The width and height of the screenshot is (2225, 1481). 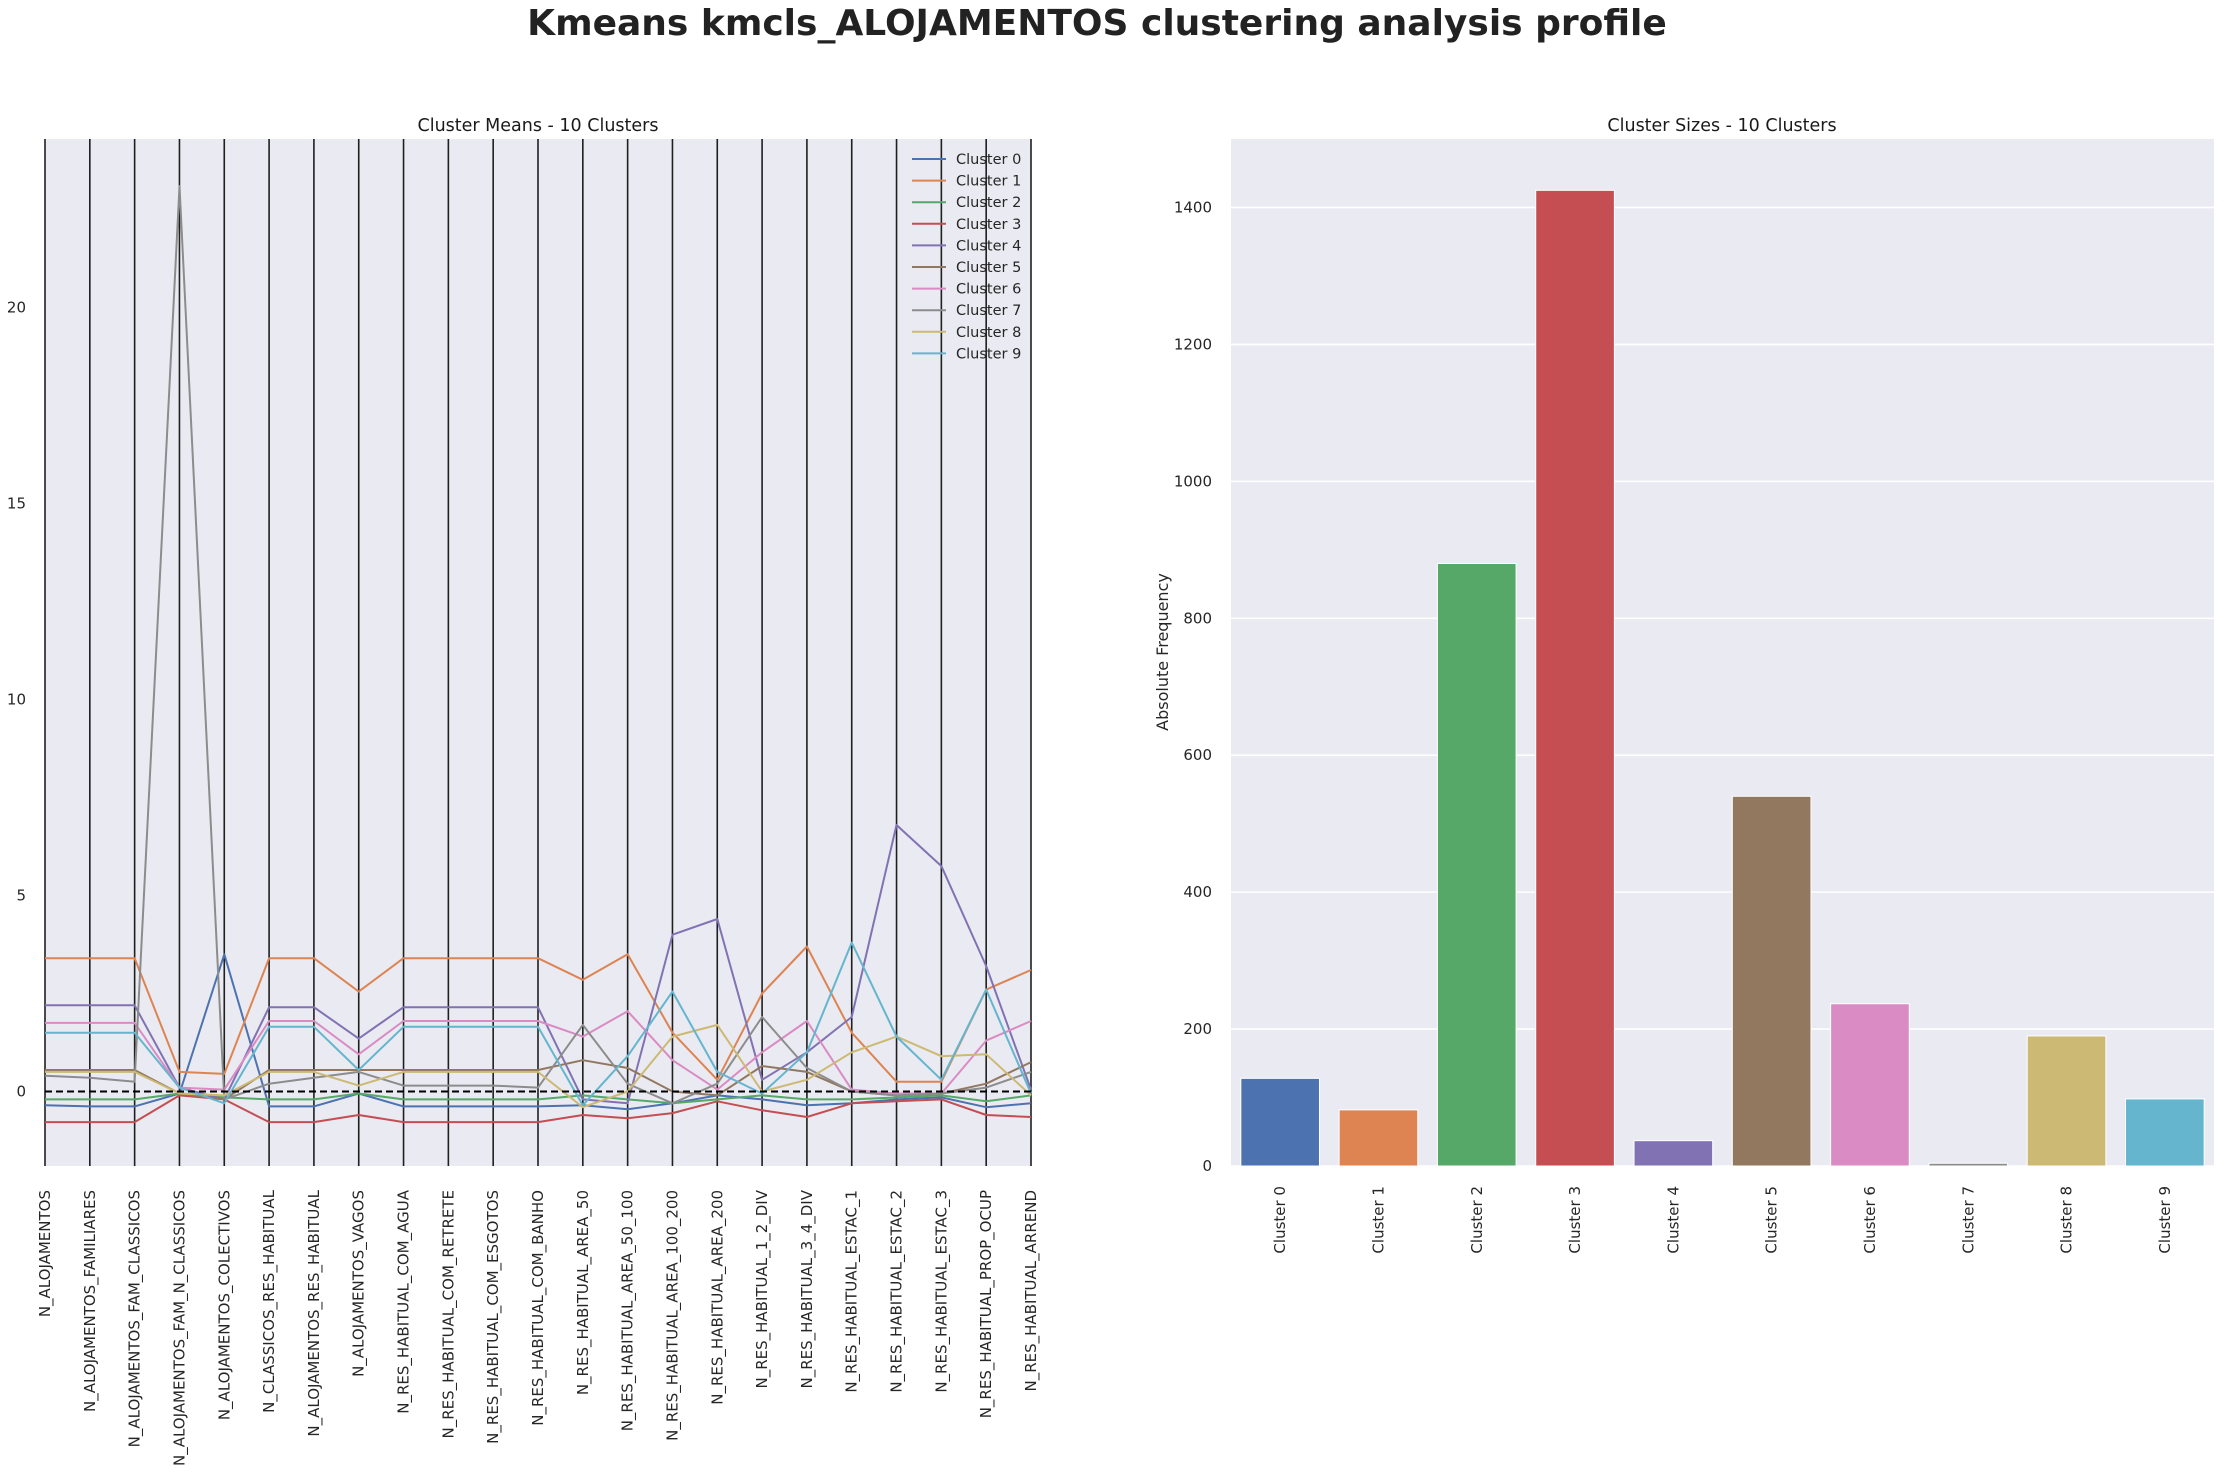 I want to click on cluster-sizes-y-ticks: 0 200 400 600 800 1000 1200 1400, so click(x=1193, y=686).